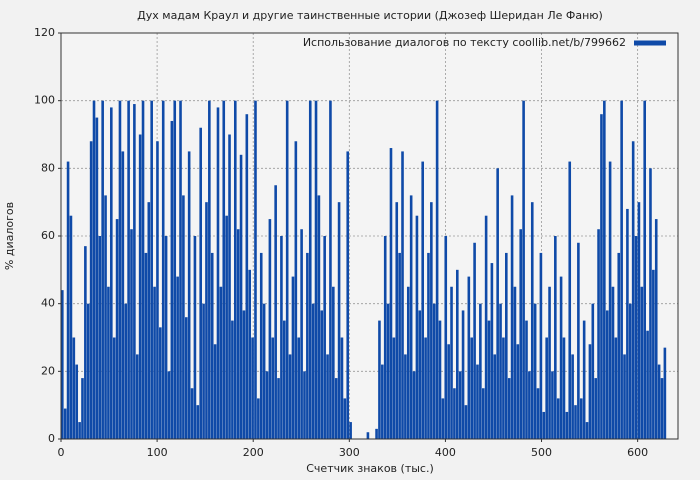 This screenshot has height=480, width=700. What do you see at coordinates (157, 452) in the screenshot?
I see `x-tick-label: 100` at bounding box center [157, 452].